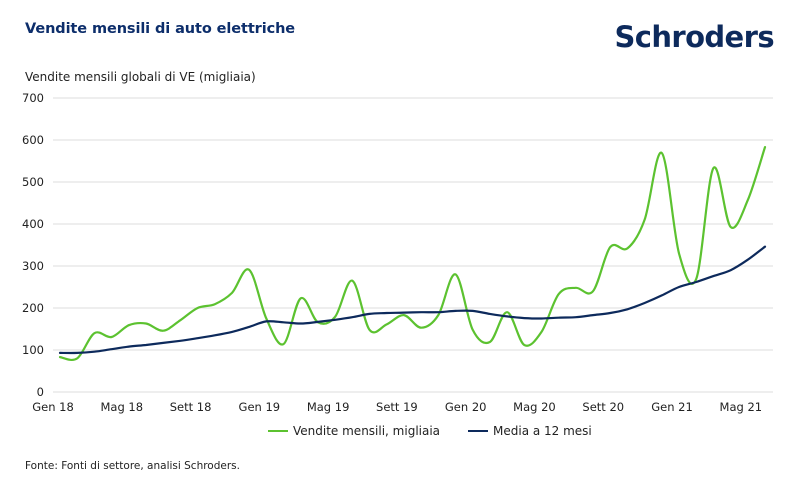 The width and height of the screenshot is (800, 494). I want to click on y-tick-label: 0, so click(40, 392).